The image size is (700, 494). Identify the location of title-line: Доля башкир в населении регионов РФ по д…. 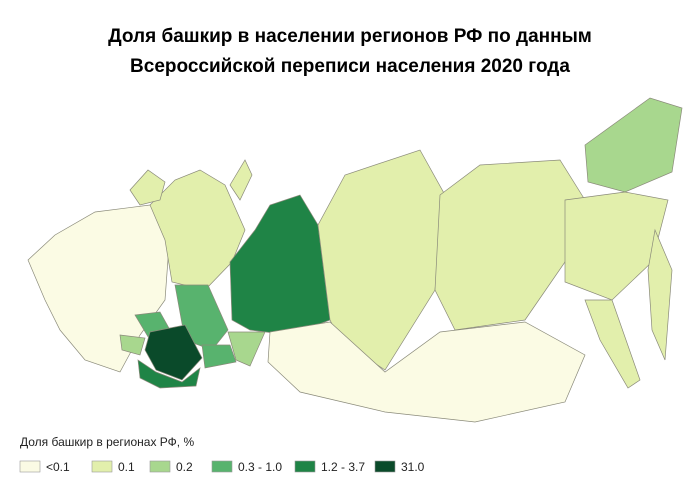
(350, 36).